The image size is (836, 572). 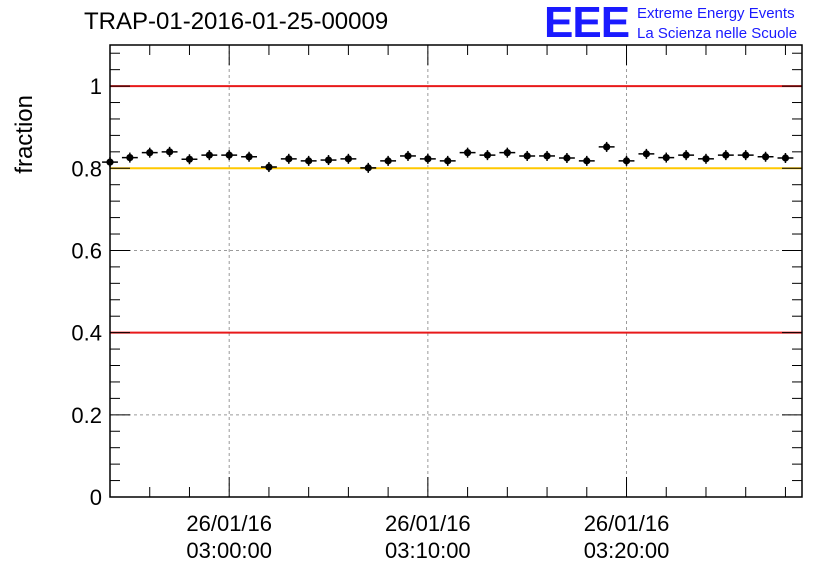 What do you see at coordinates (627, 550) in the screenshot?
I see `x-tick-time-label: 03:20:00` at bounding box center [627, 550].